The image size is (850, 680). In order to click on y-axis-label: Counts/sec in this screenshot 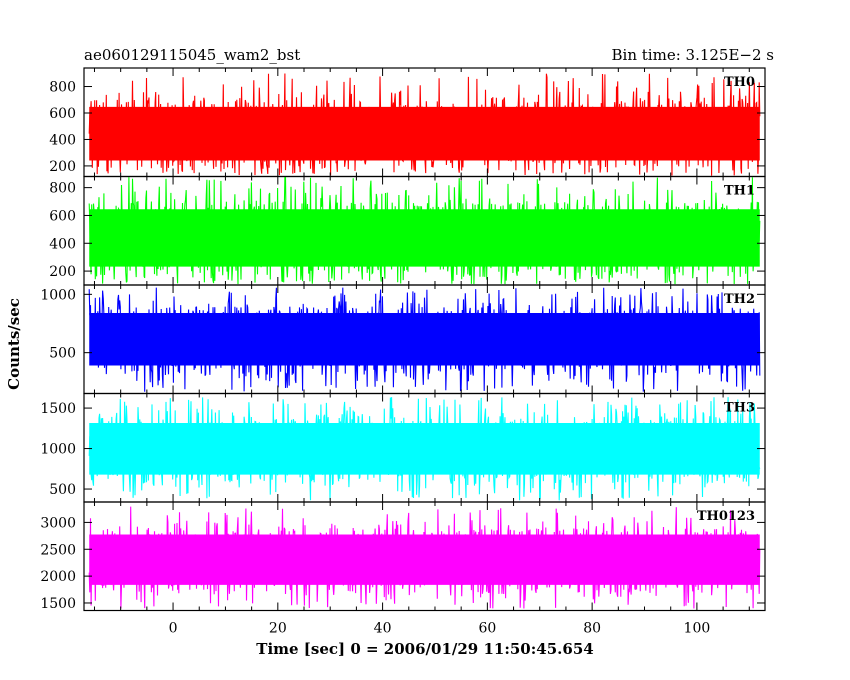, I will do `click(14, 344)`.